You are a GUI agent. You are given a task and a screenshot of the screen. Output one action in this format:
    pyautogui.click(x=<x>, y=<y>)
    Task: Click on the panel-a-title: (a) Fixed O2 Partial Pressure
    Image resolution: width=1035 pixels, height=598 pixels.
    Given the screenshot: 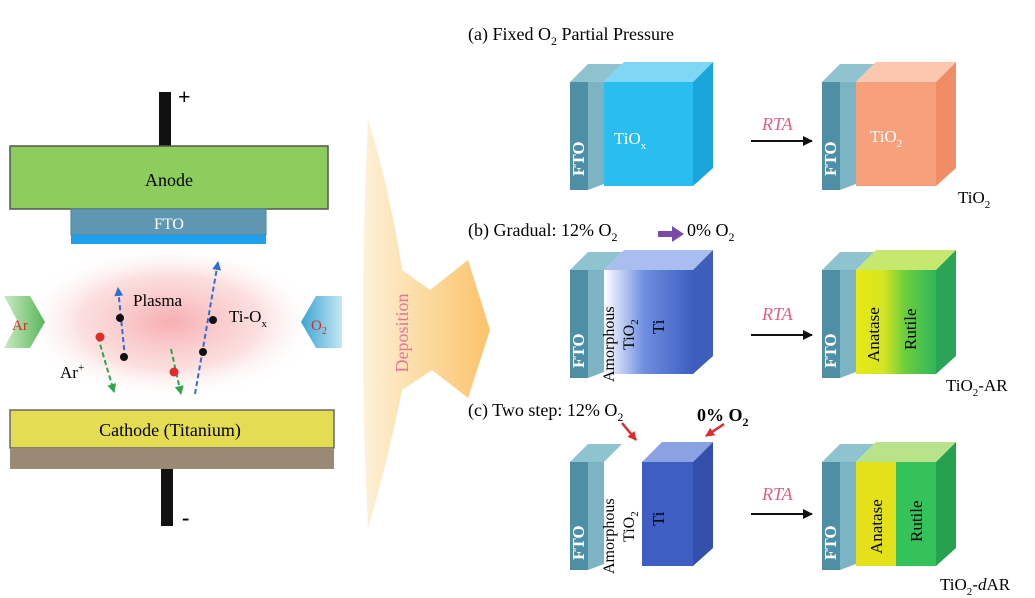 What is the action you would take?
    pyautogui.click(x=571, y=36)
    